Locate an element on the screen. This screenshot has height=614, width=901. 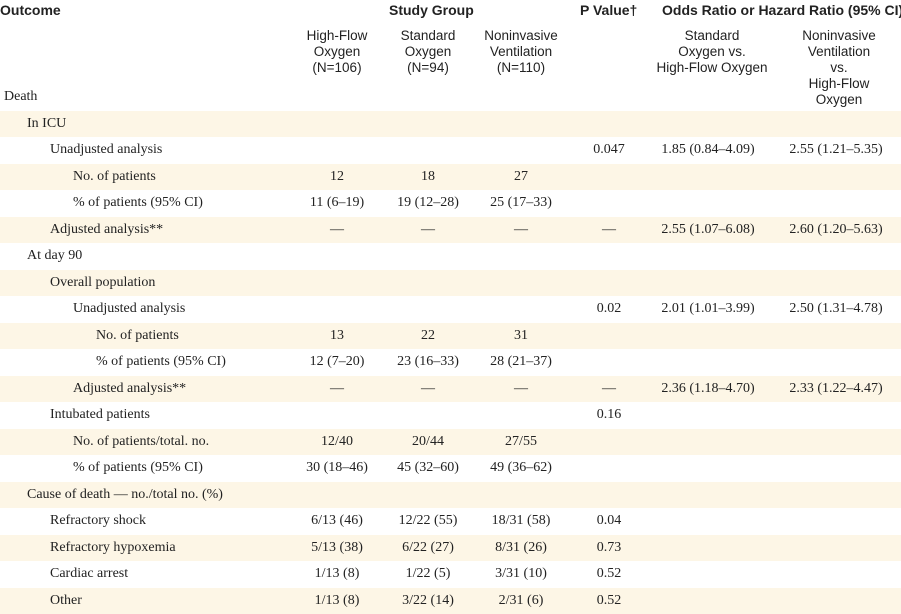
row-label: Cause of death — no./total no. (%) is located at coordinates (125, 494).